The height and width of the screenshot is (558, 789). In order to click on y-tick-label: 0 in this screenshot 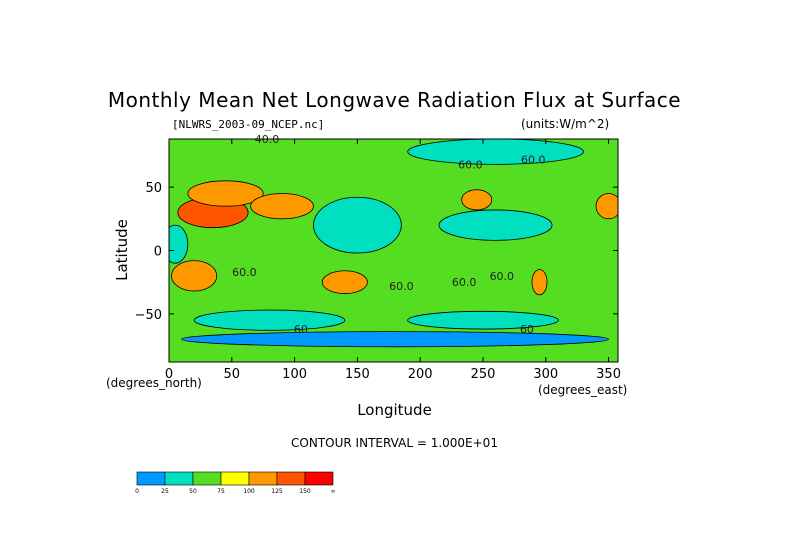, I will do `click(158, 252)`.